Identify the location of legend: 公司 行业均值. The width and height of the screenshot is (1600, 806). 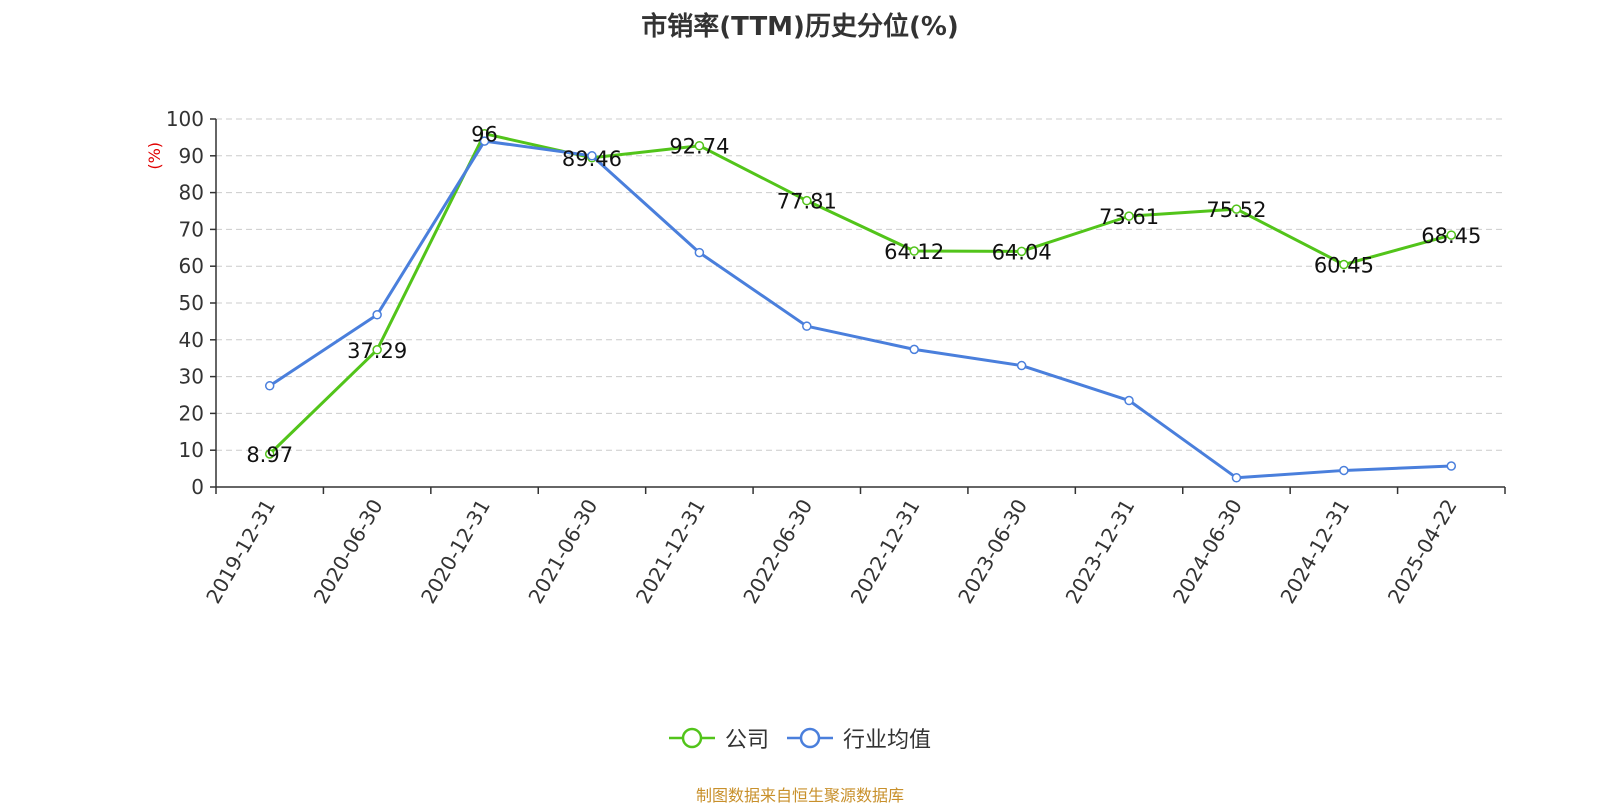
(800, 738).